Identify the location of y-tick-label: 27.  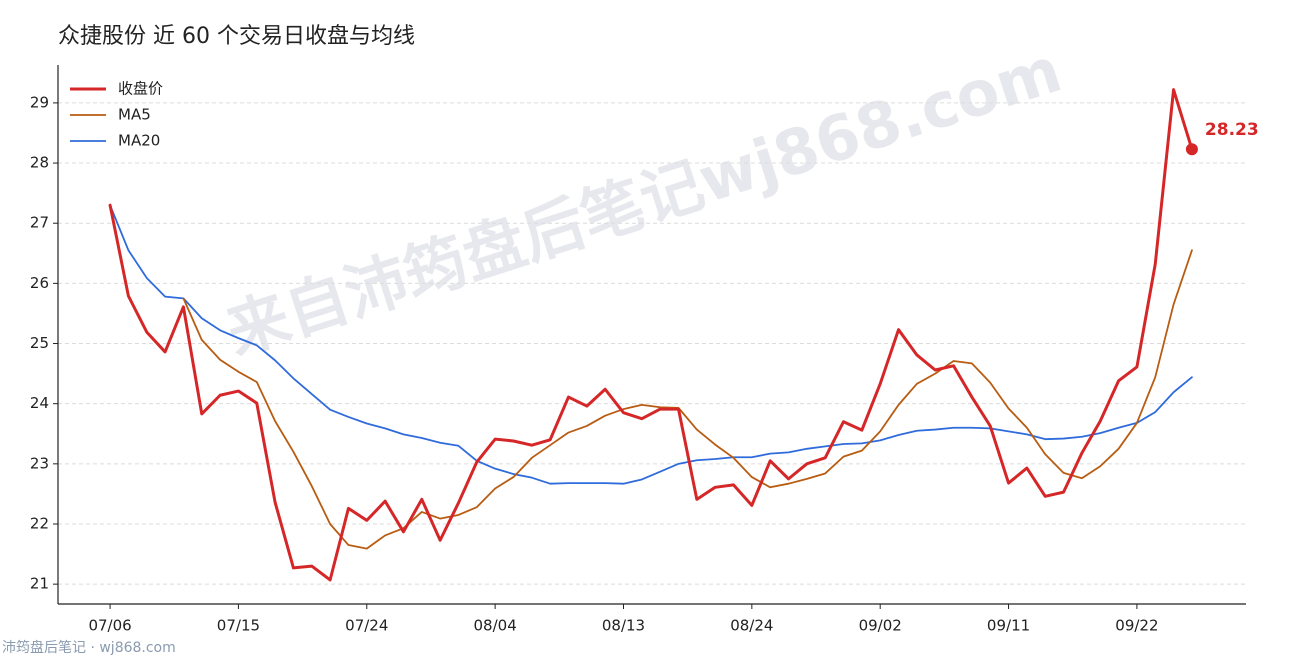
(39, 223).